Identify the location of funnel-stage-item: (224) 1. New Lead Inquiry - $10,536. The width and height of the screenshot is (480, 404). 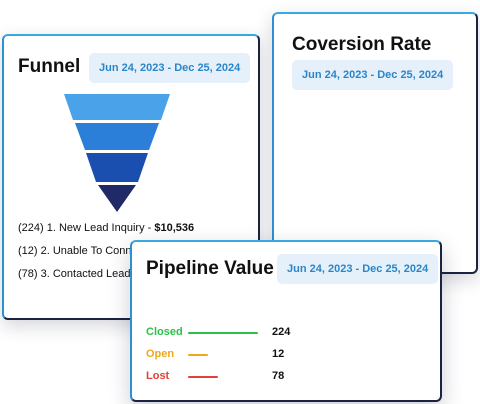
(138, 233).